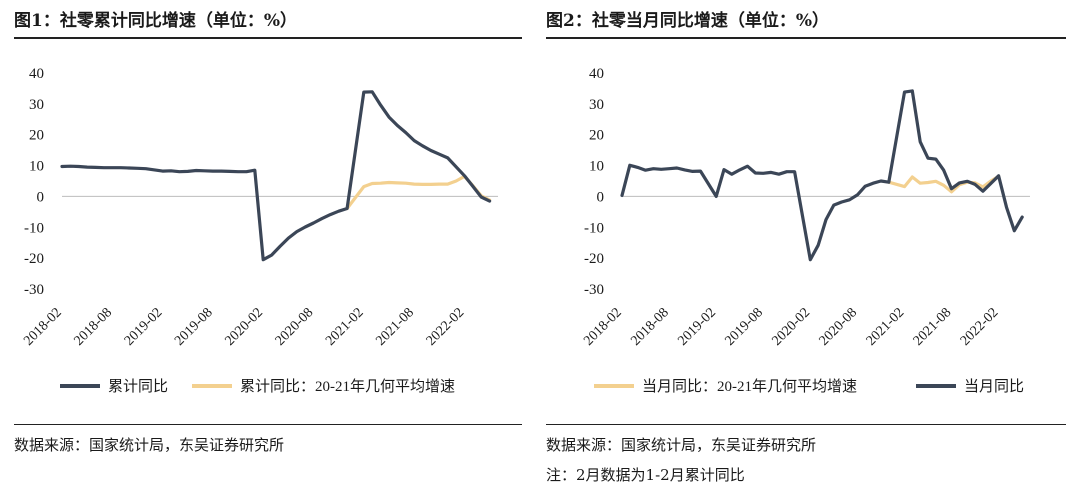  I want to click on legend-label: 累计同比, so click(138, 386).